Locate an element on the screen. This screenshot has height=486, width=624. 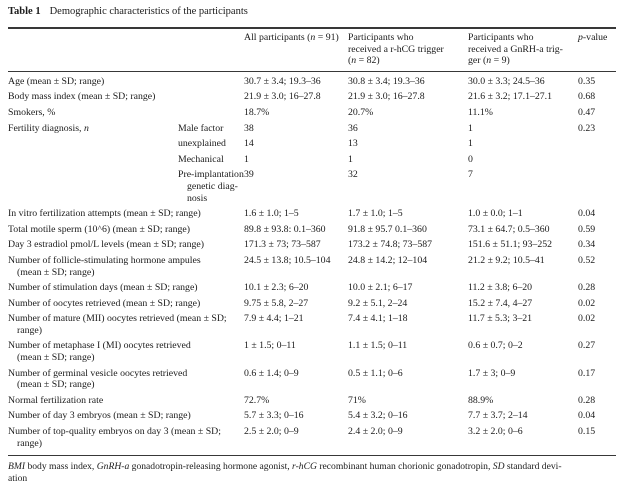
row-sublabel: Mechanical is located at coordinates (201, 159).